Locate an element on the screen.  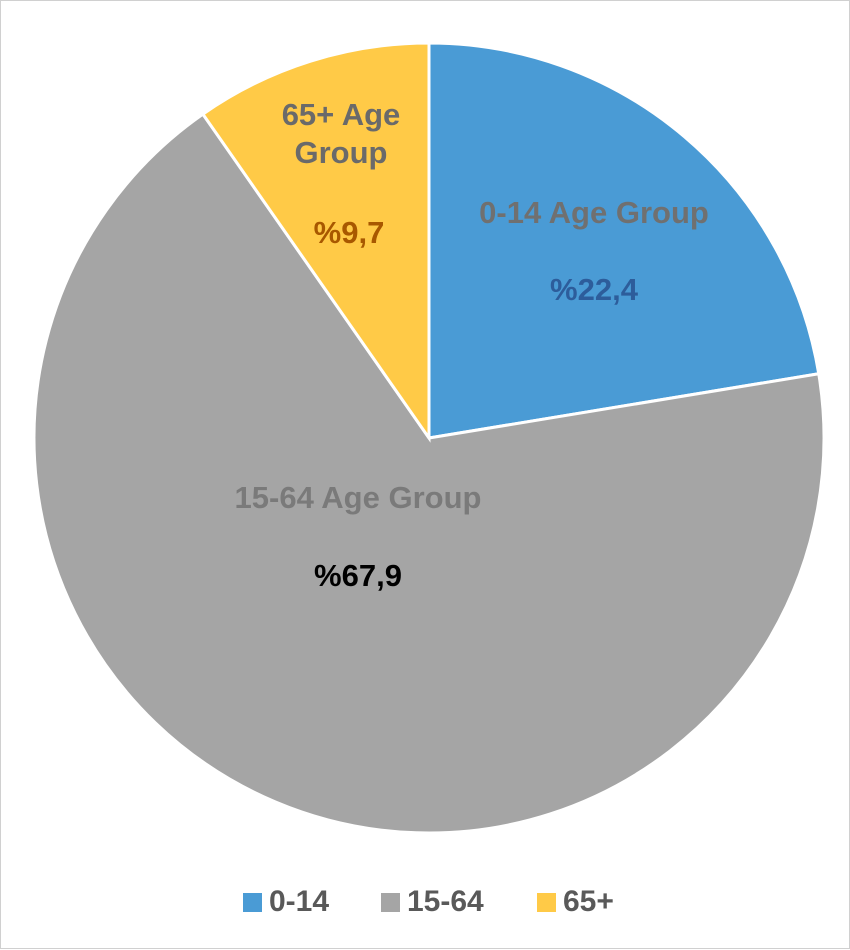
legend-label: 0-14 is located at coordinates (299, 901).